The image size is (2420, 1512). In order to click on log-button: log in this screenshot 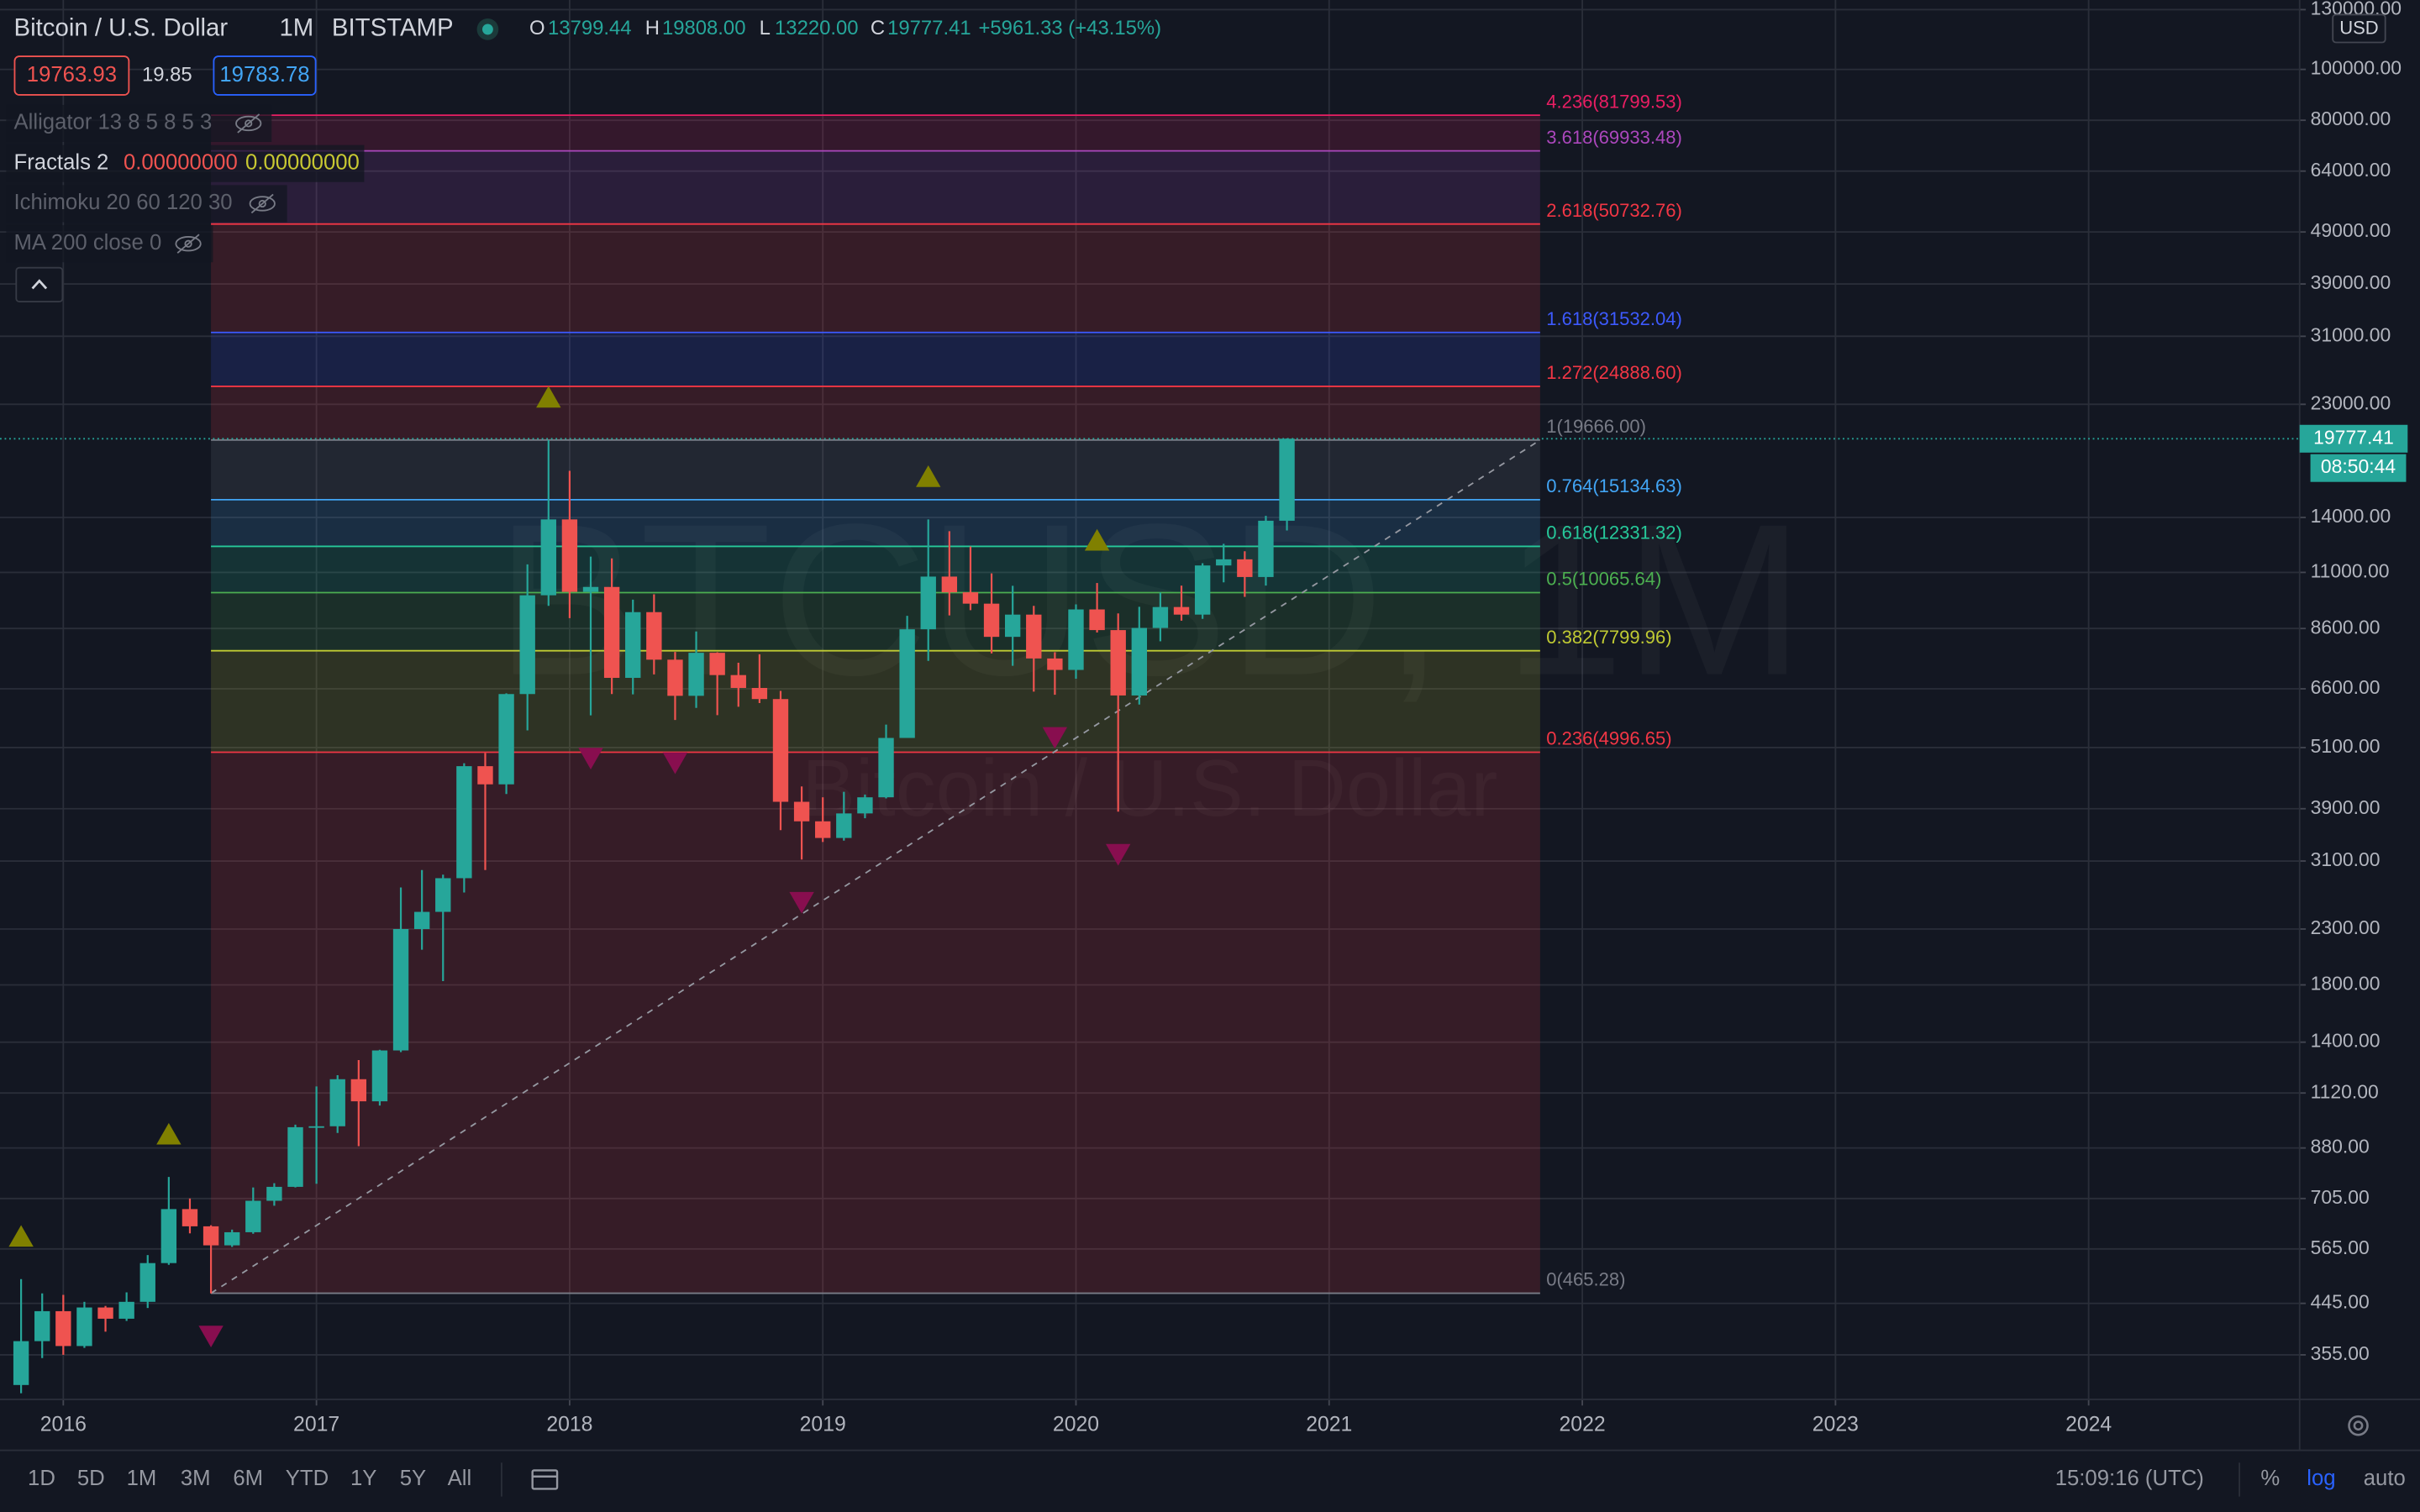, I will do `click(2321, 1478)`.